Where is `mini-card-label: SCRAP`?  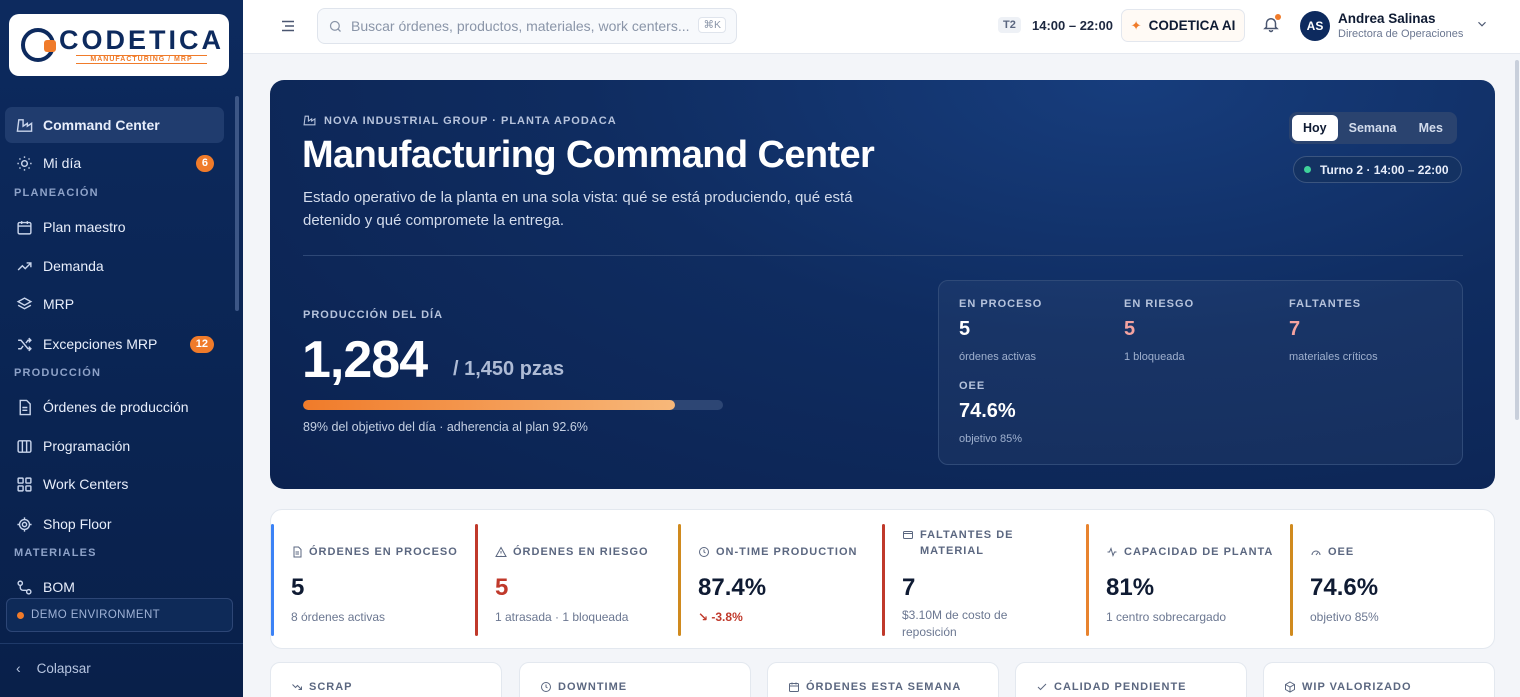 mini-card-label: SCRAP is located at coordinates (331, 687).